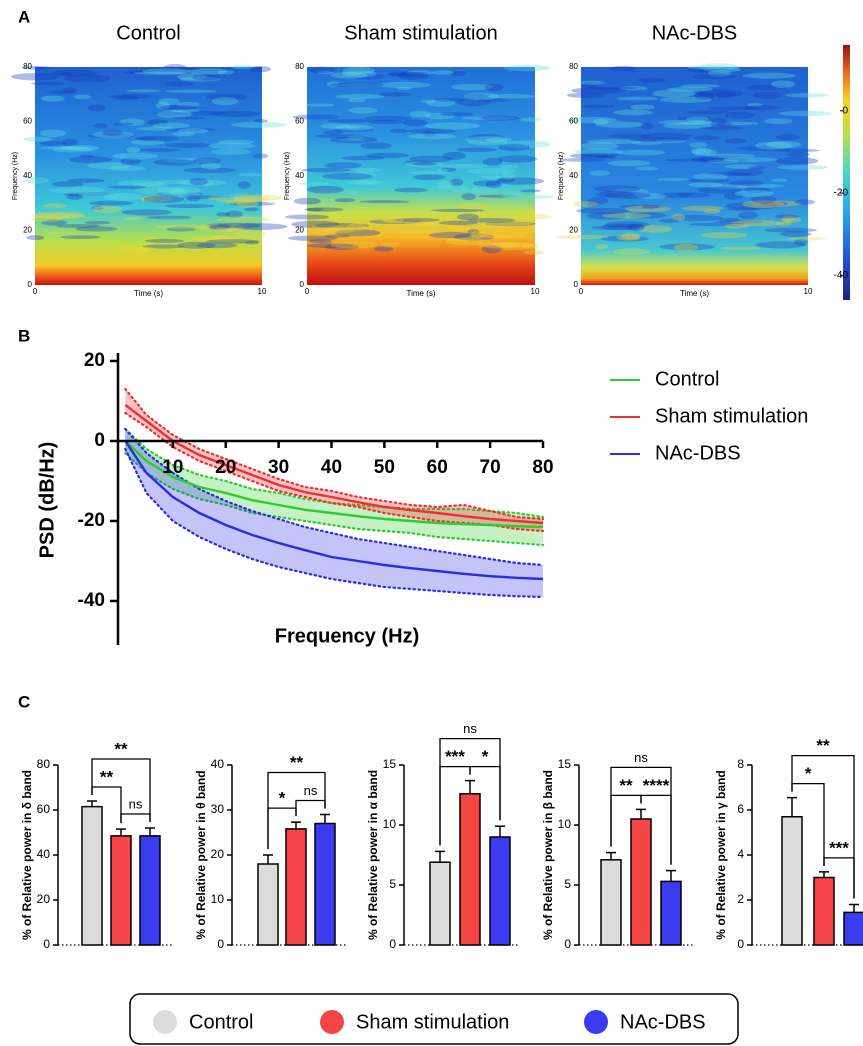  Describe the element at coordinates (287, 176) in the screenshot. I see `y-axis-title: Frequency (Hz)` at that location.